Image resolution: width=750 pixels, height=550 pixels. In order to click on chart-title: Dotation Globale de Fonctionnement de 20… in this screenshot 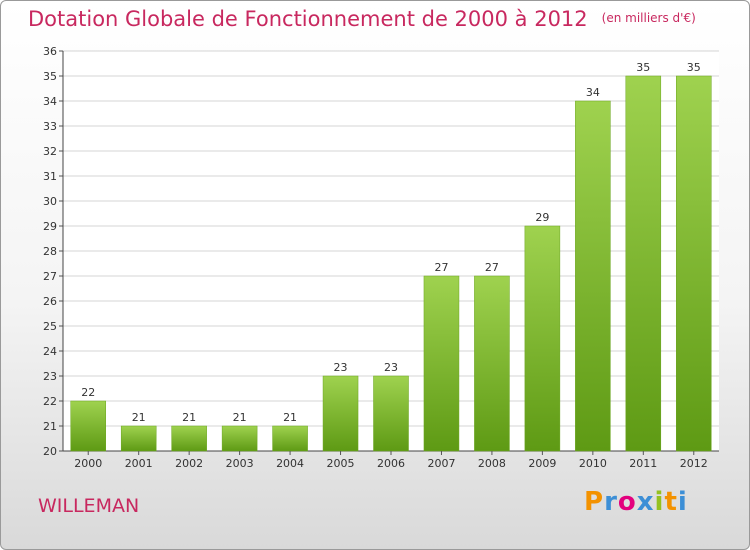, I will do `click(362, 19)`.